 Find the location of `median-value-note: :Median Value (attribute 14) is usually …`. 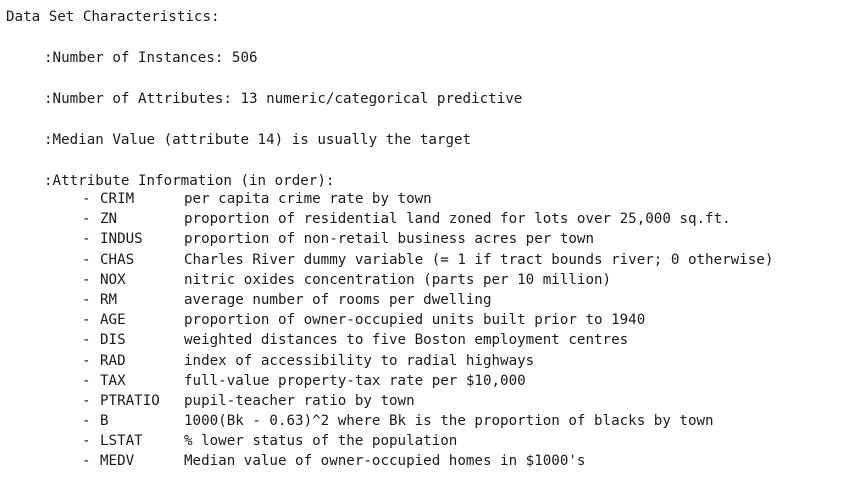

median-value-note: :Median Value (attribute 14) is usually … is located at coordinates (258, 140).